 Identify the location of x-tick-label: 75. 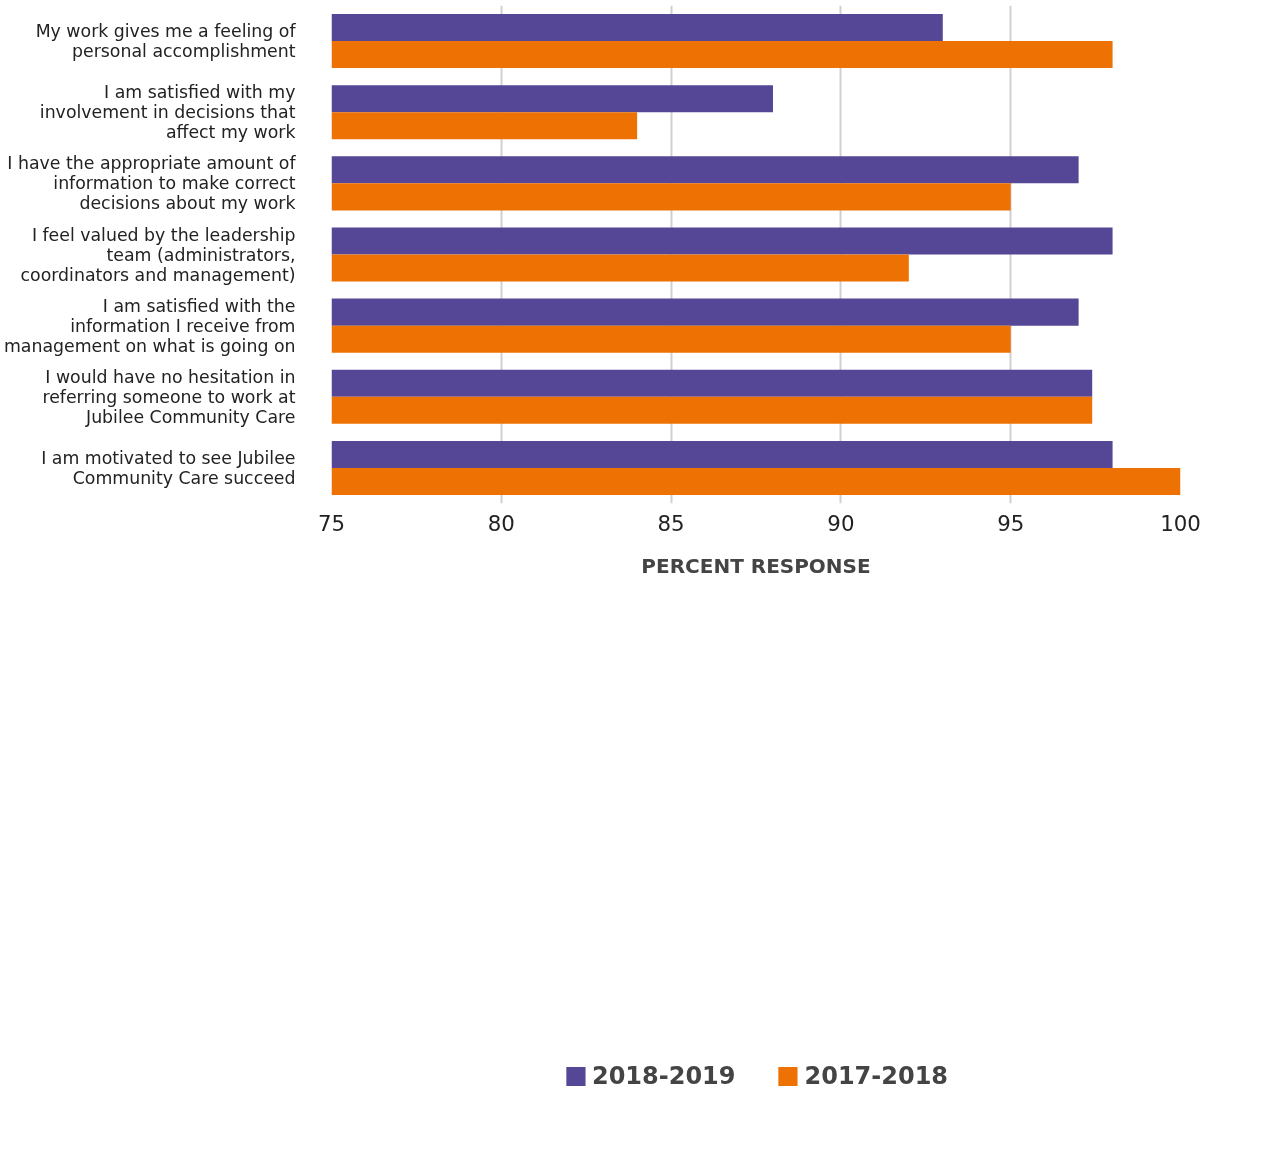
(331, 523).